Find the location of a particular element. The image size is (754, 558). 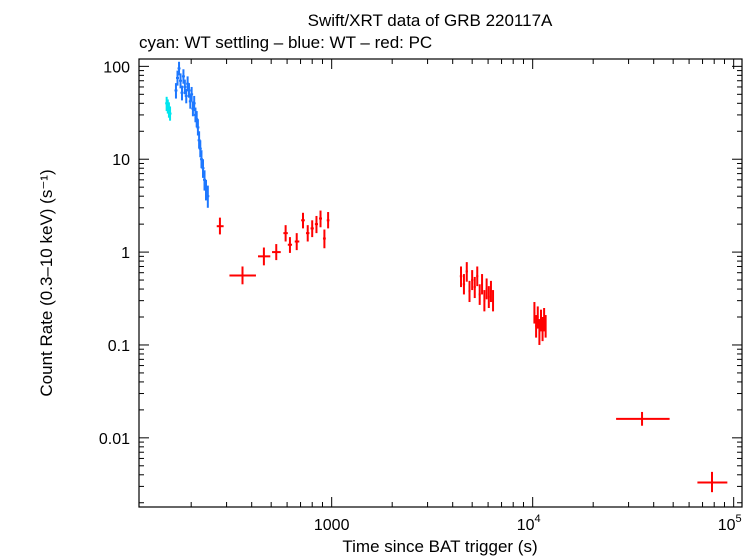

x-tick-label: 10⁴ is located at coordinates (529, 523).